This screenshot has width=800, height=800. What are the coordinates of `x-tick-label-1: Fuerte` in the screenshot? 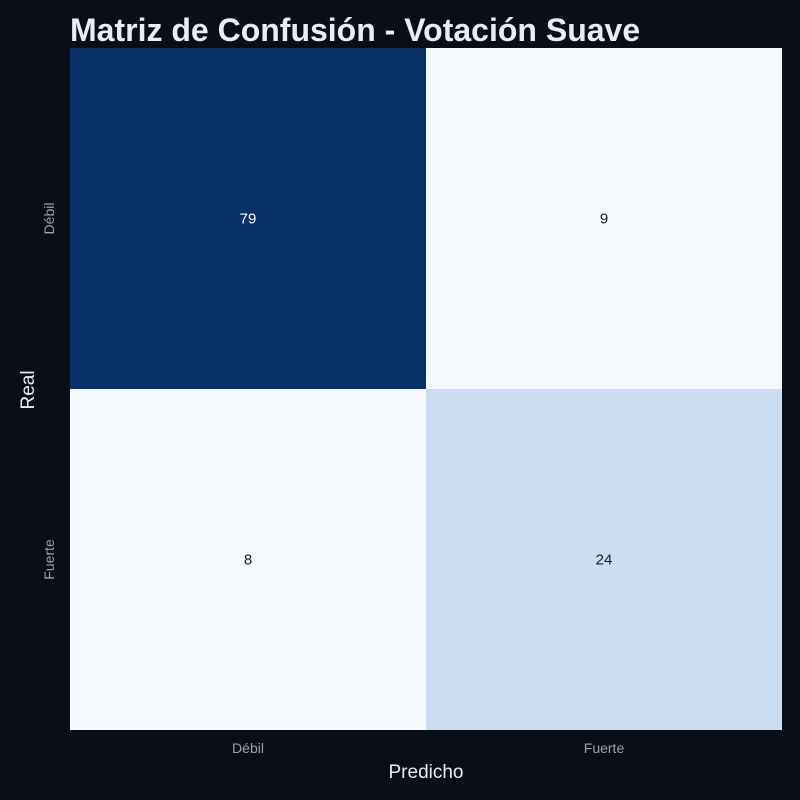 It's located at (604, 748).